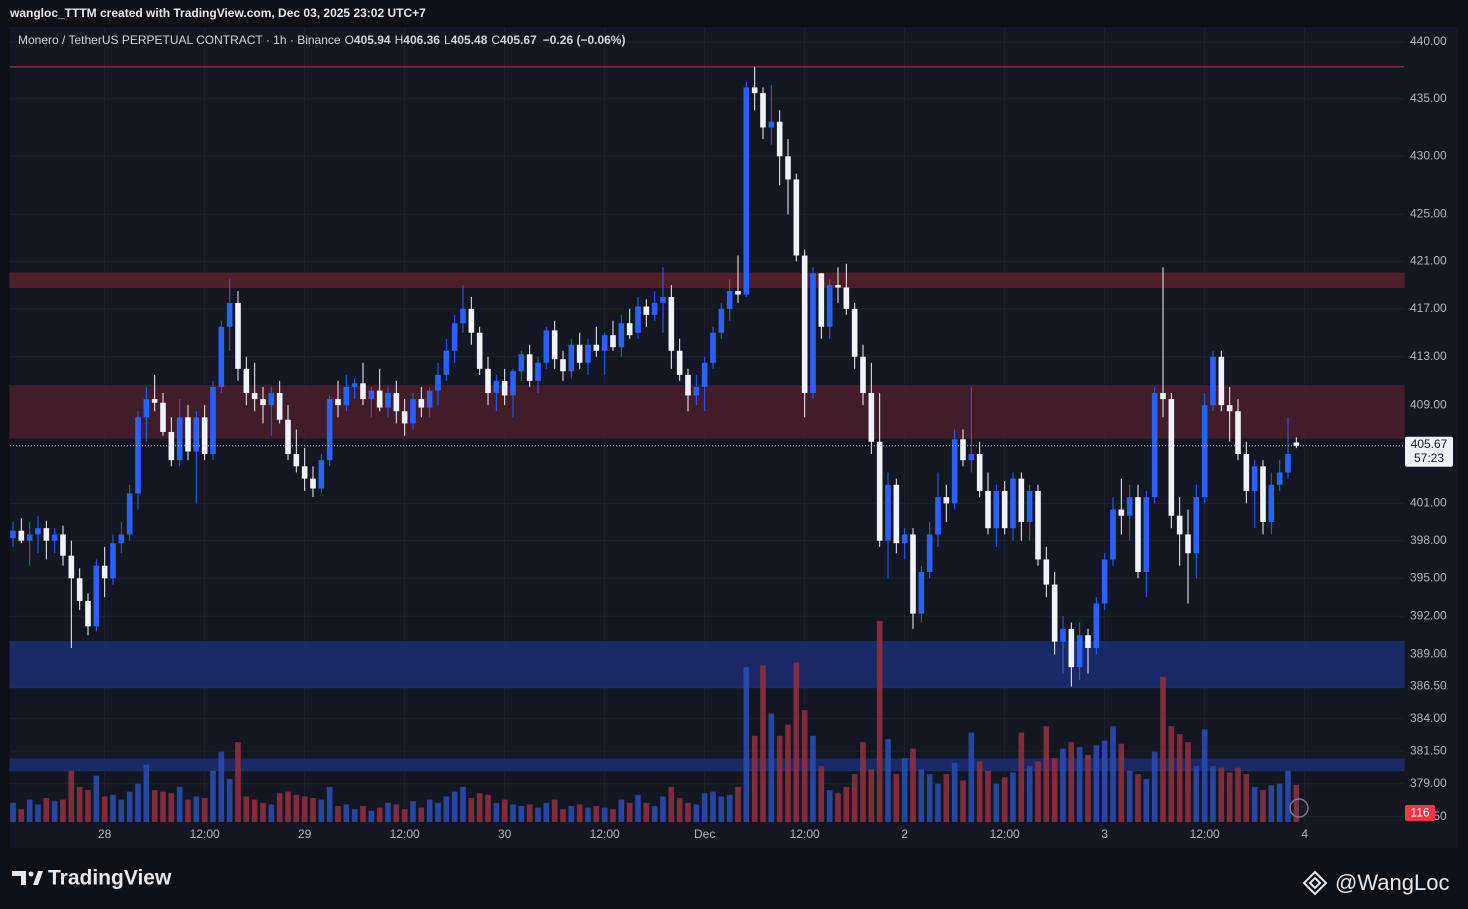 This screenshot has height=909, width=1468. What do you see at coordinates (1419, 813) in the screenshot?
I see `volume-label: 116` at bounding box center [1419, 813].